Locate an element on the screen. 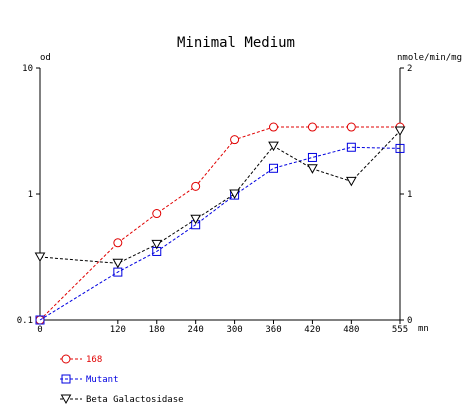 This screenshot has height=405, width=472. x-tick-label: 300 is located at coordinates (234, 330).